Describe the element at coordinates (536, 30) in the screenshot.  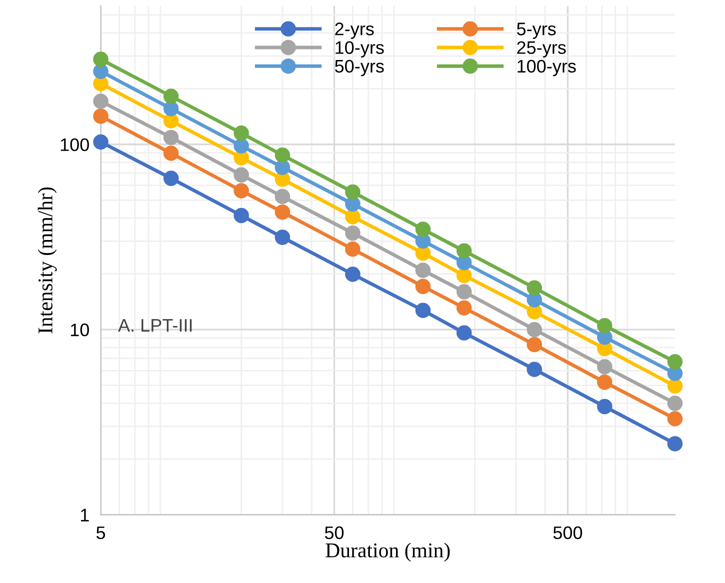
I see `legend-label: 5-yrs` at that location.